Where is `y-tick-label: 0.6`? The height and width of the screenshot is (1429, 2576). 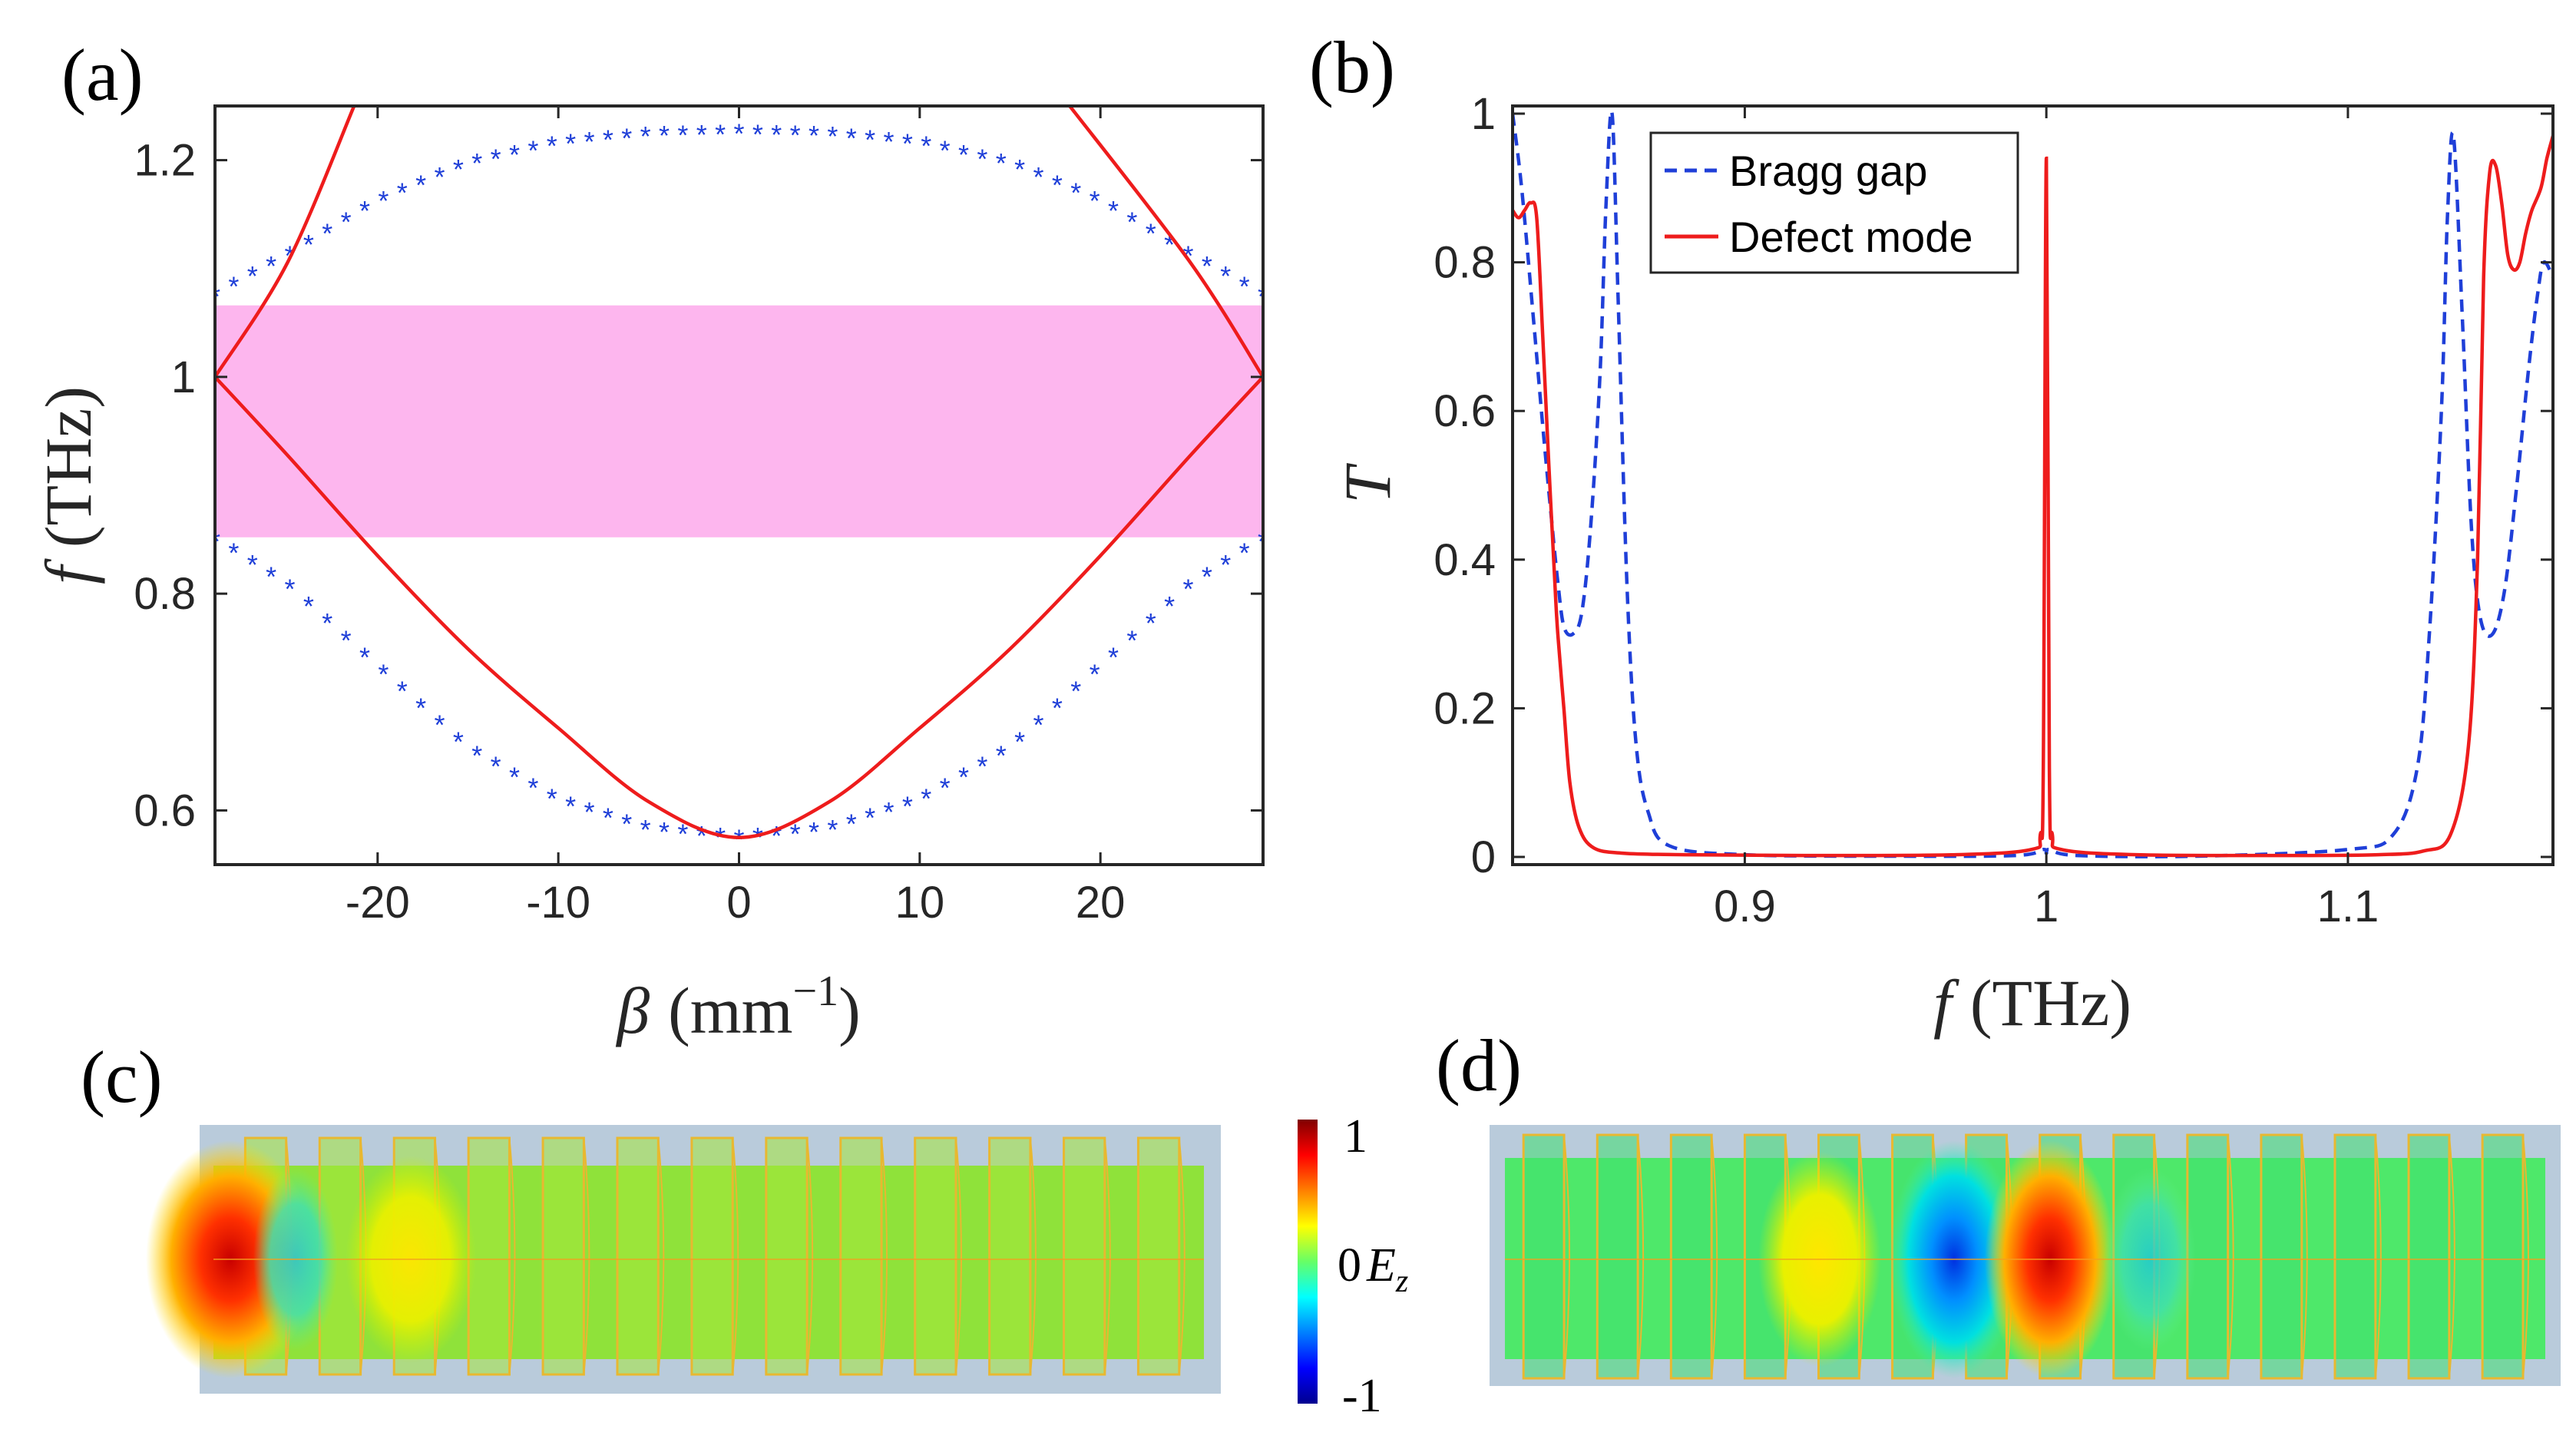 y-tick-label: 0.6 is located at coordinates (1464, 411).